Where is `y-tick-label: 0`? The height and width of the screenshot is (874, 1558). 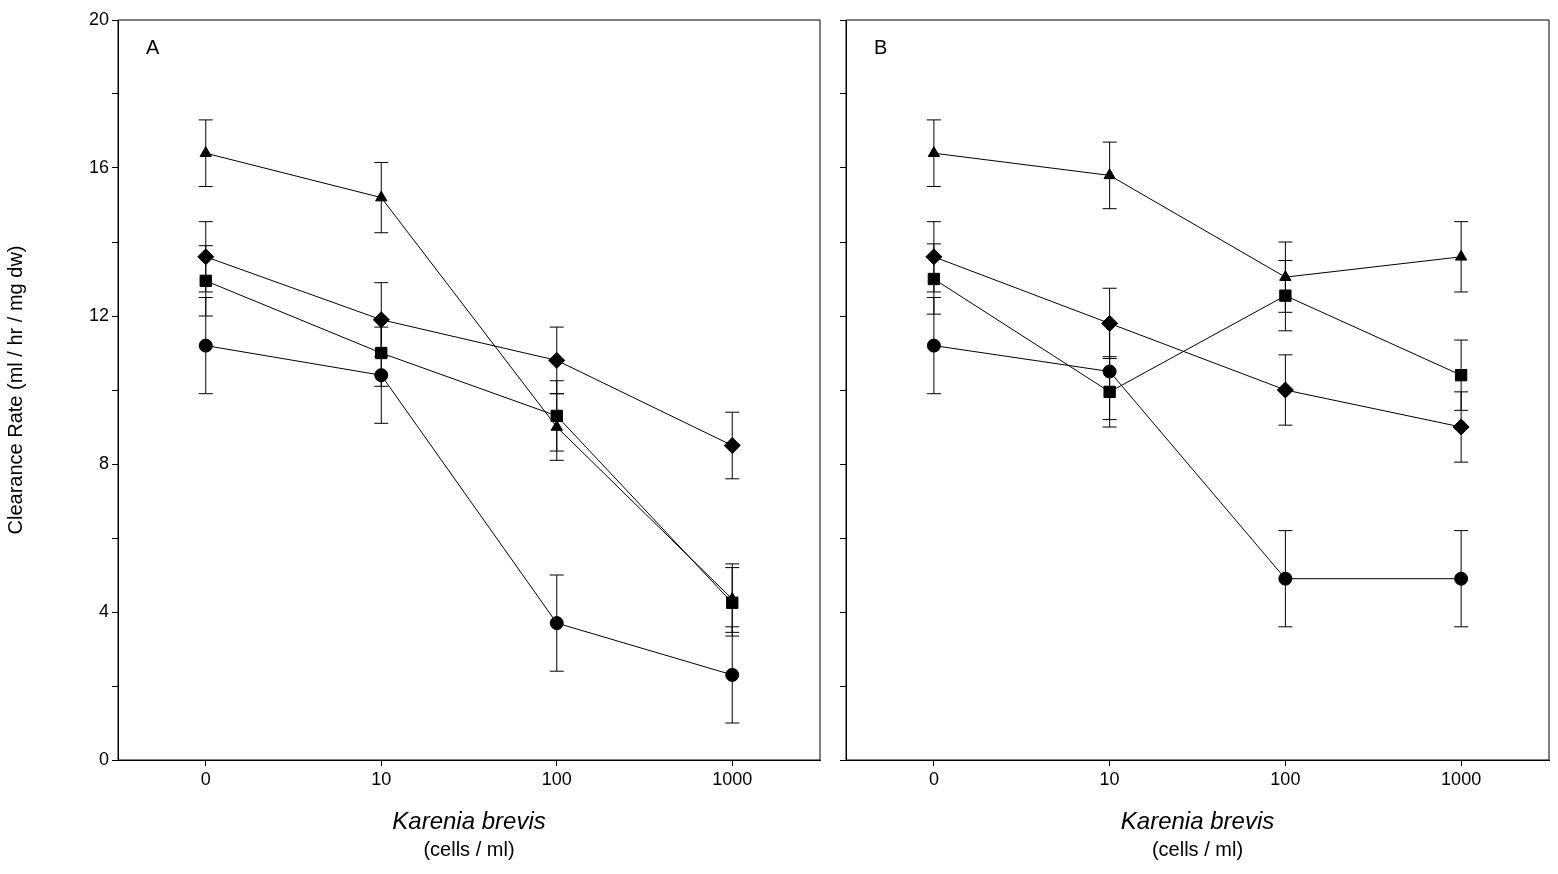 y-tick-label: 0 is located at coordinates (103, 758).